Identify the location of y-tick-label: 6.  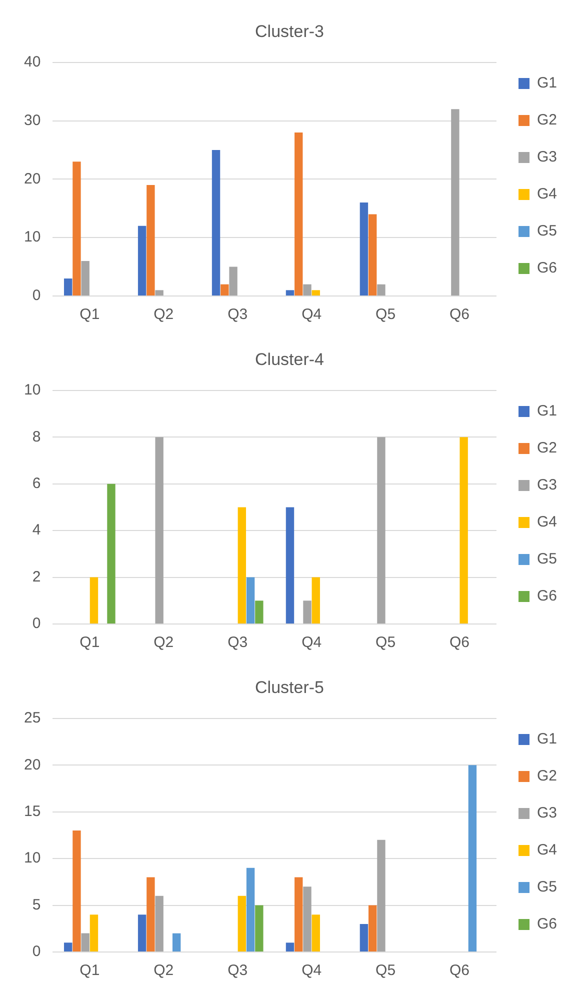
(36, 483).